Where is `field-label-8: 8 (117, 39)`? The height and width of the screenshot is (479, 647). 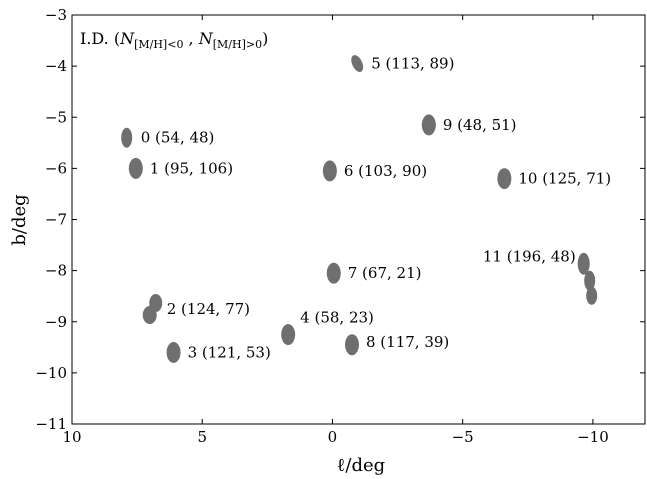 field-label-8: 8 (117, 39) is located at coordinates (407, 342).